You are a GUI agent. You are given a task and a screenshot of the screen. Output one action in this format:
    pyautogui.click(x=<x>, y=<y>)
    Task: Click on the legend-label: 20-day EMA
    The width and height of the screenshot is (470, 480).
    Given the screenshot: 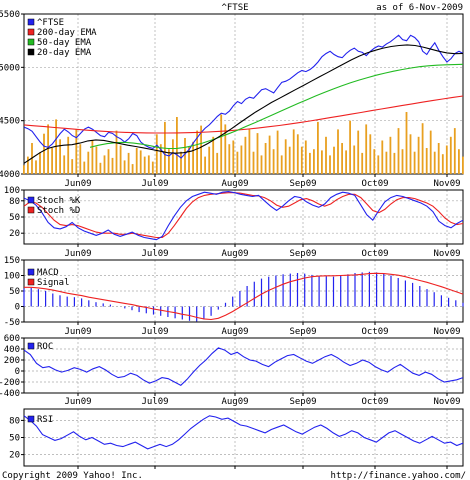 What is the action you would take?
    pyautogui.click(x=64, y=53)
    